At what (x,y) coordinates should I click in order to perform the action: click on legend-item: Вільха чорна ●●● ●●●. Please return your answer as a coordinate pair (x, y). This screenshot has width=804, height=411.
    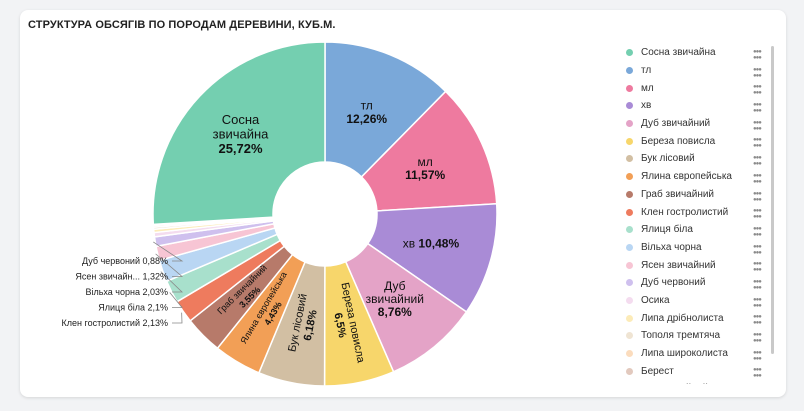
    Looking at the image, I should click on (701, 248).